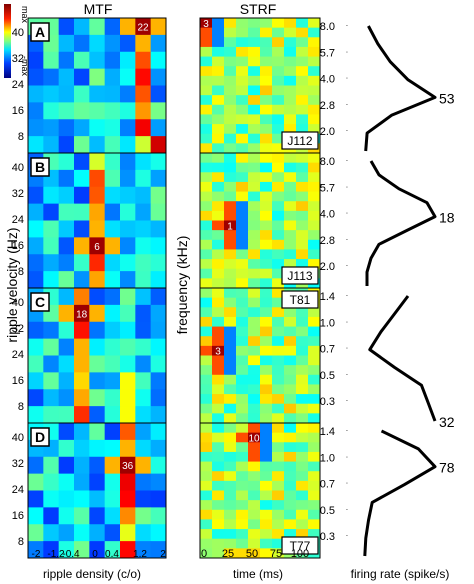  Describe the element at coordinates (18, 33) in the screenshot. I see `mtf-y-tick: 40` at that location.